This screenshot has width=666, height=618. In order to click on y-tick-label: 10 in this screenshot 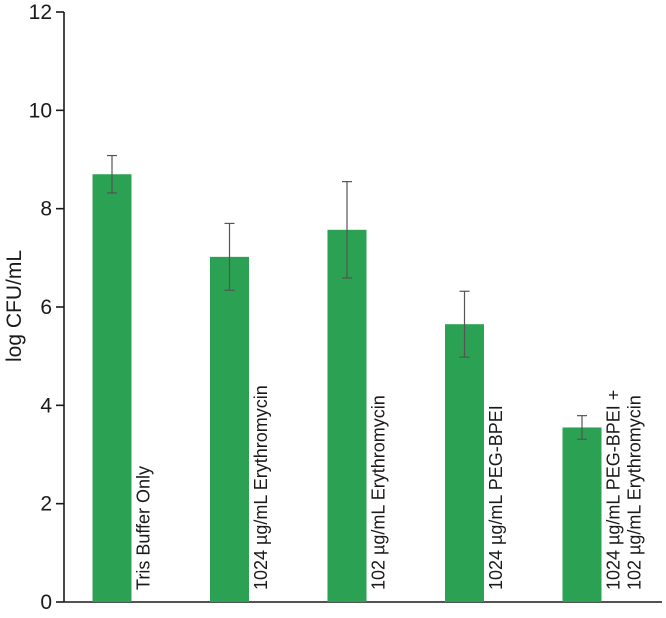, I will do `click(40, 110)`.